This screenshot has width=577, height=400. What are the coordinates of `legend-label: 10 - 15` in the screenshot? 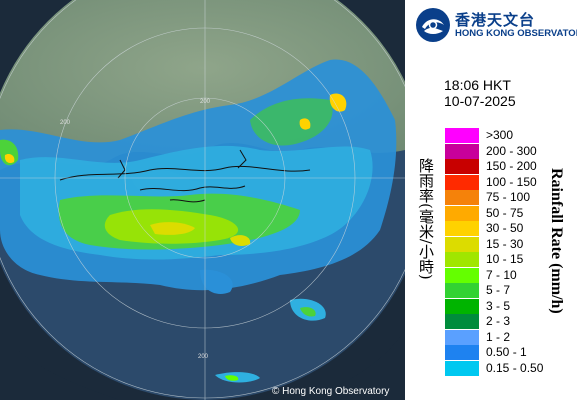 It's located at (505, 259).